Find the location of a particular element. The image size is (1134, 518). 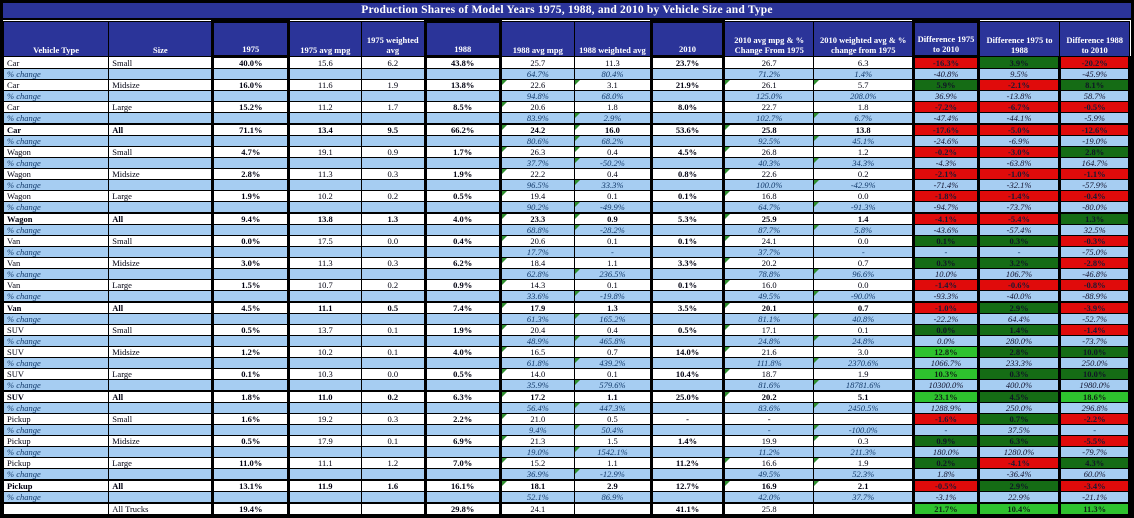

table-cell: 2.9 is located at coordinates (613, 485).